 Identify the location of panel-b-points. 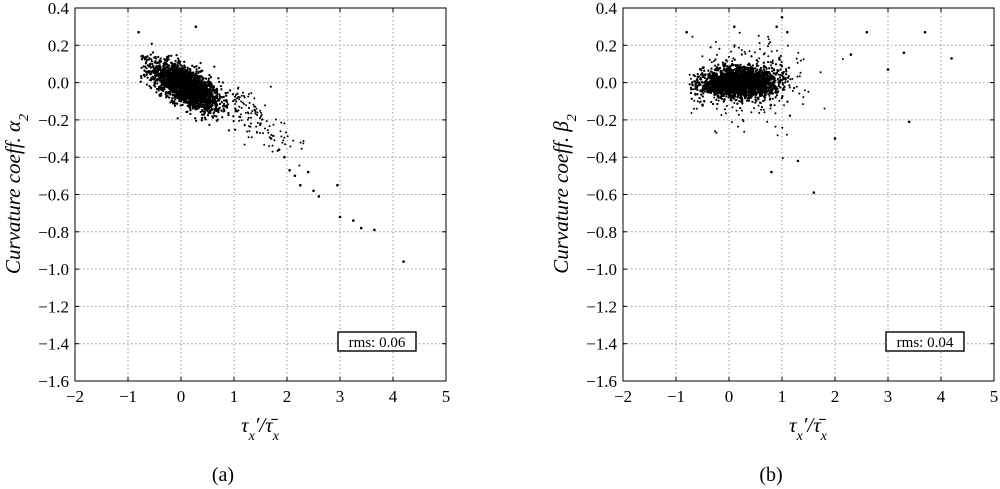
(819, 104).